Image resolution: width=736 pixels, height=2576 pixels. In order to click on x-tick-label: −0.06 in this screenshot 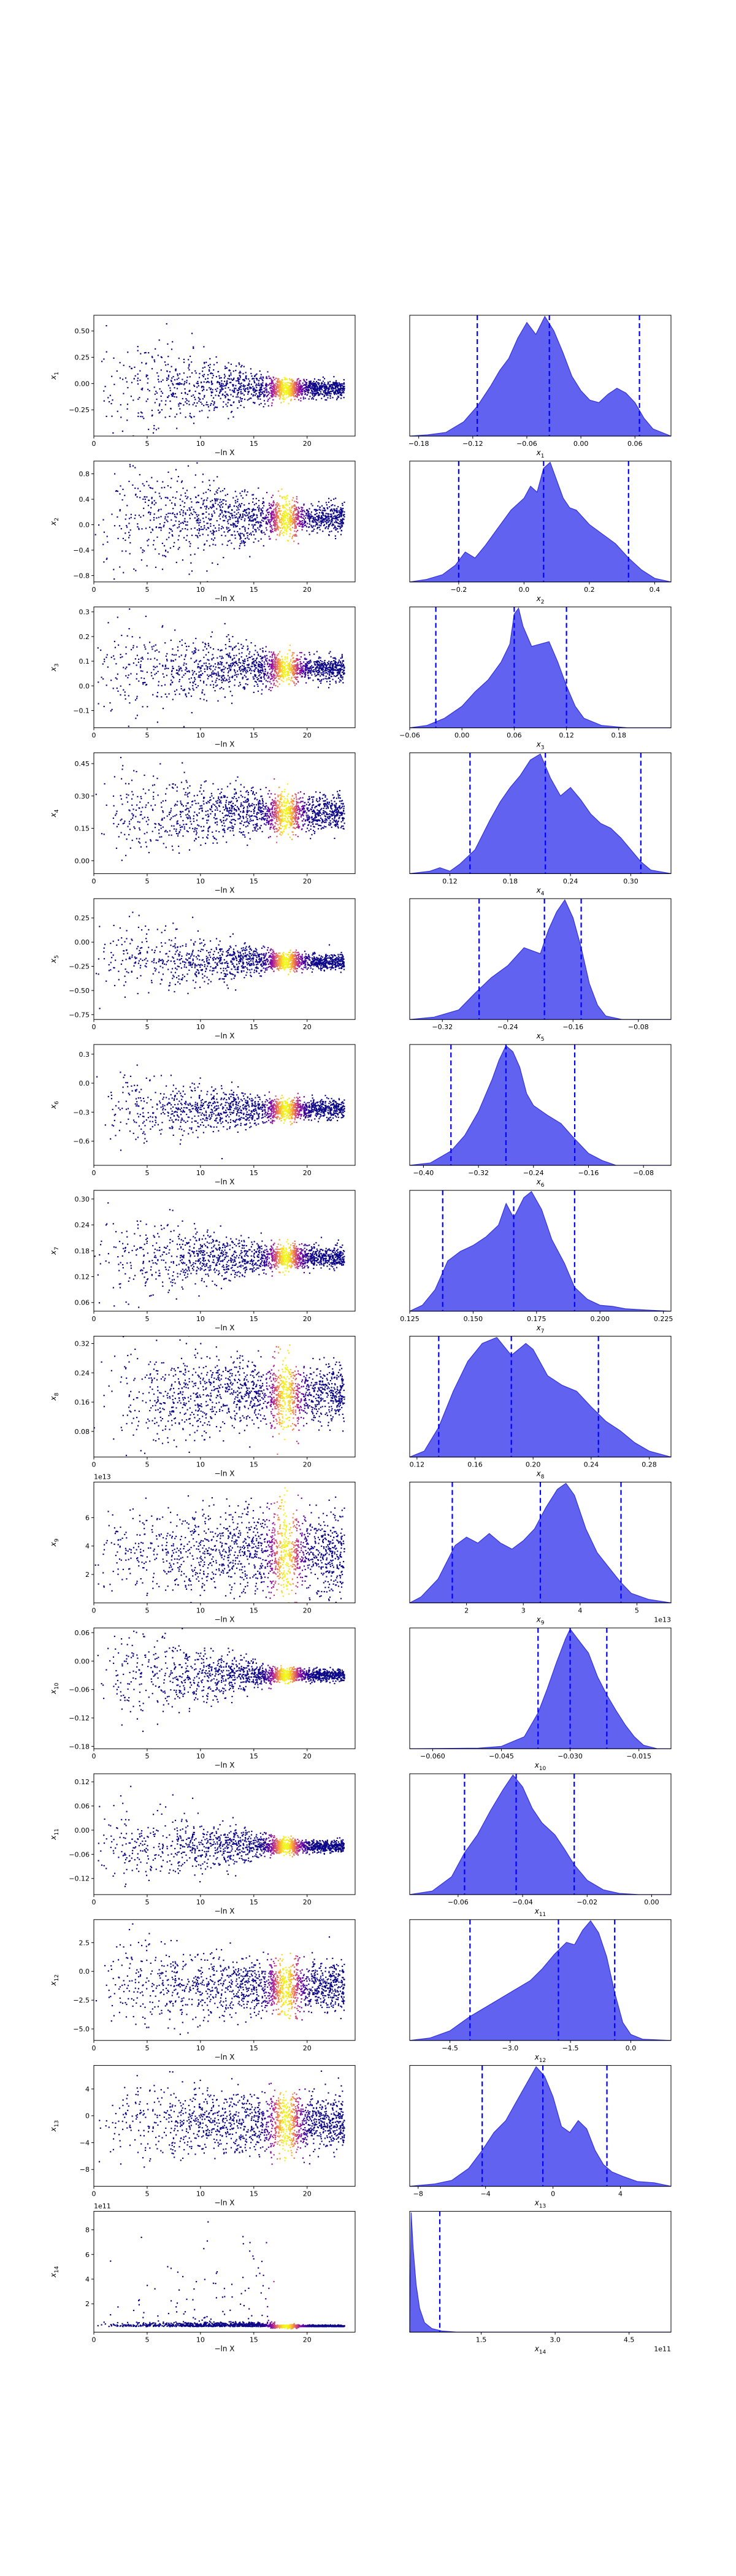, I will do `click(526, 444)`.